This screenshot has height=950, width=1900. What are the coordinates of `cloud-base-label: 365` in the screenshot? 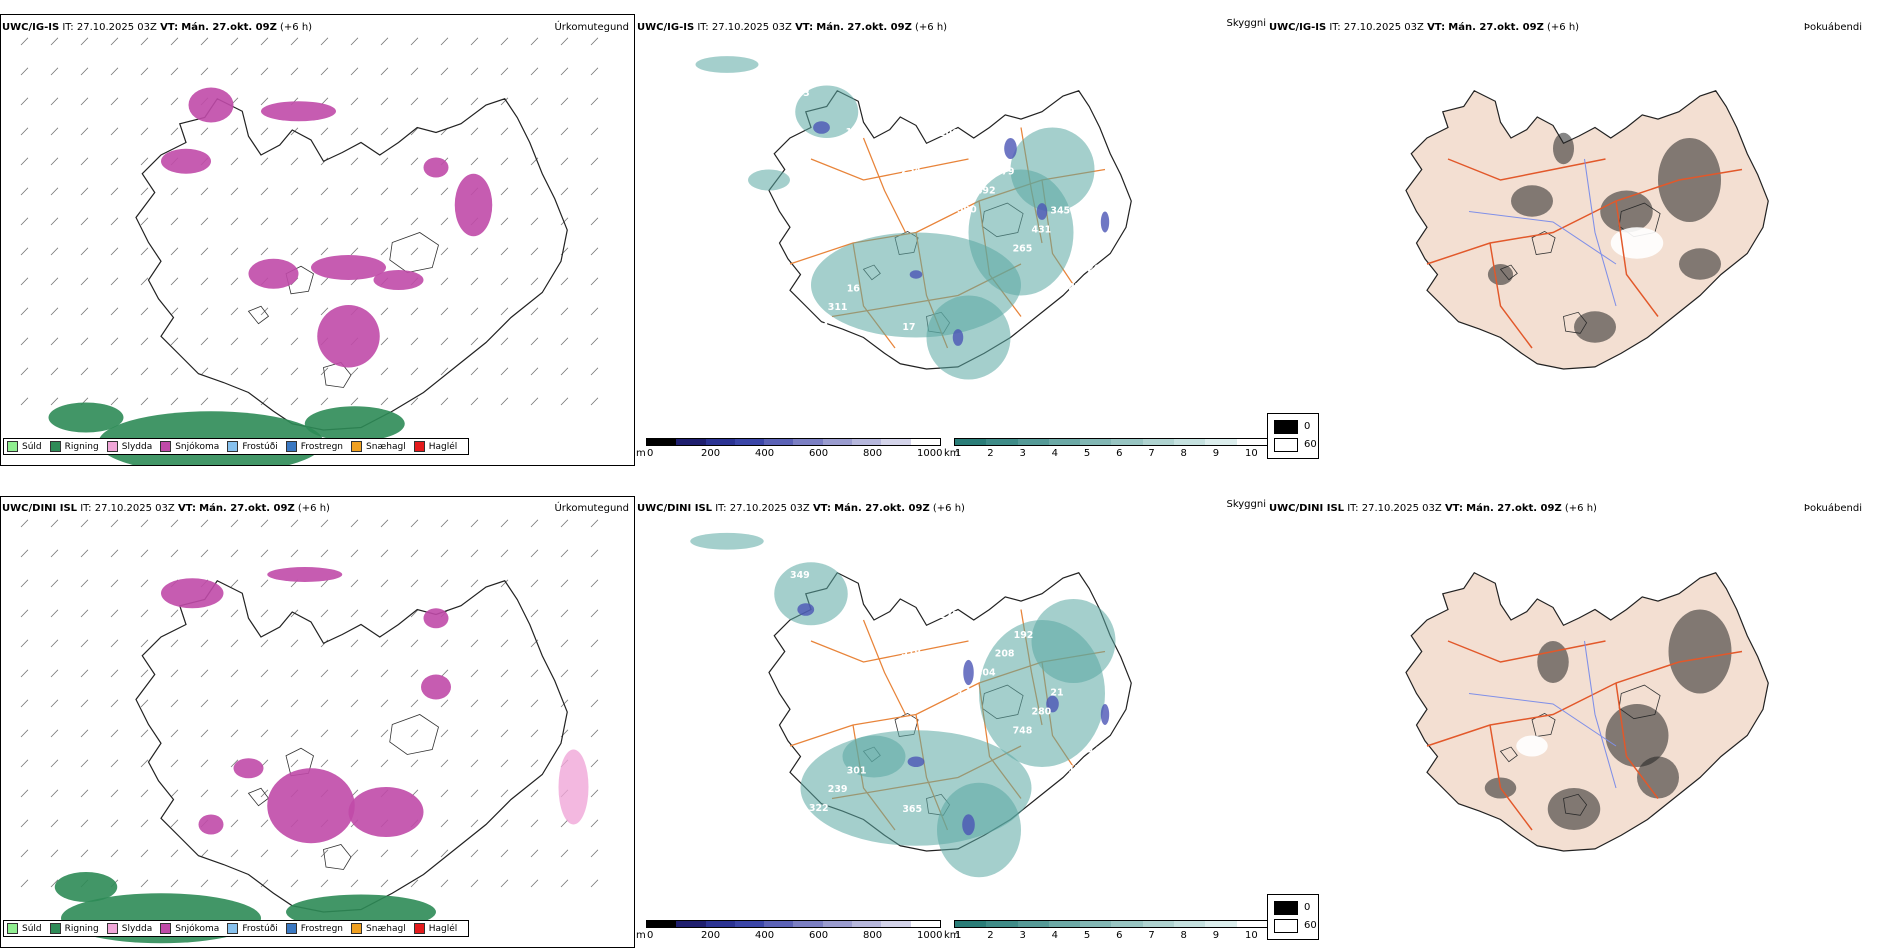 It's located at (912, 809).